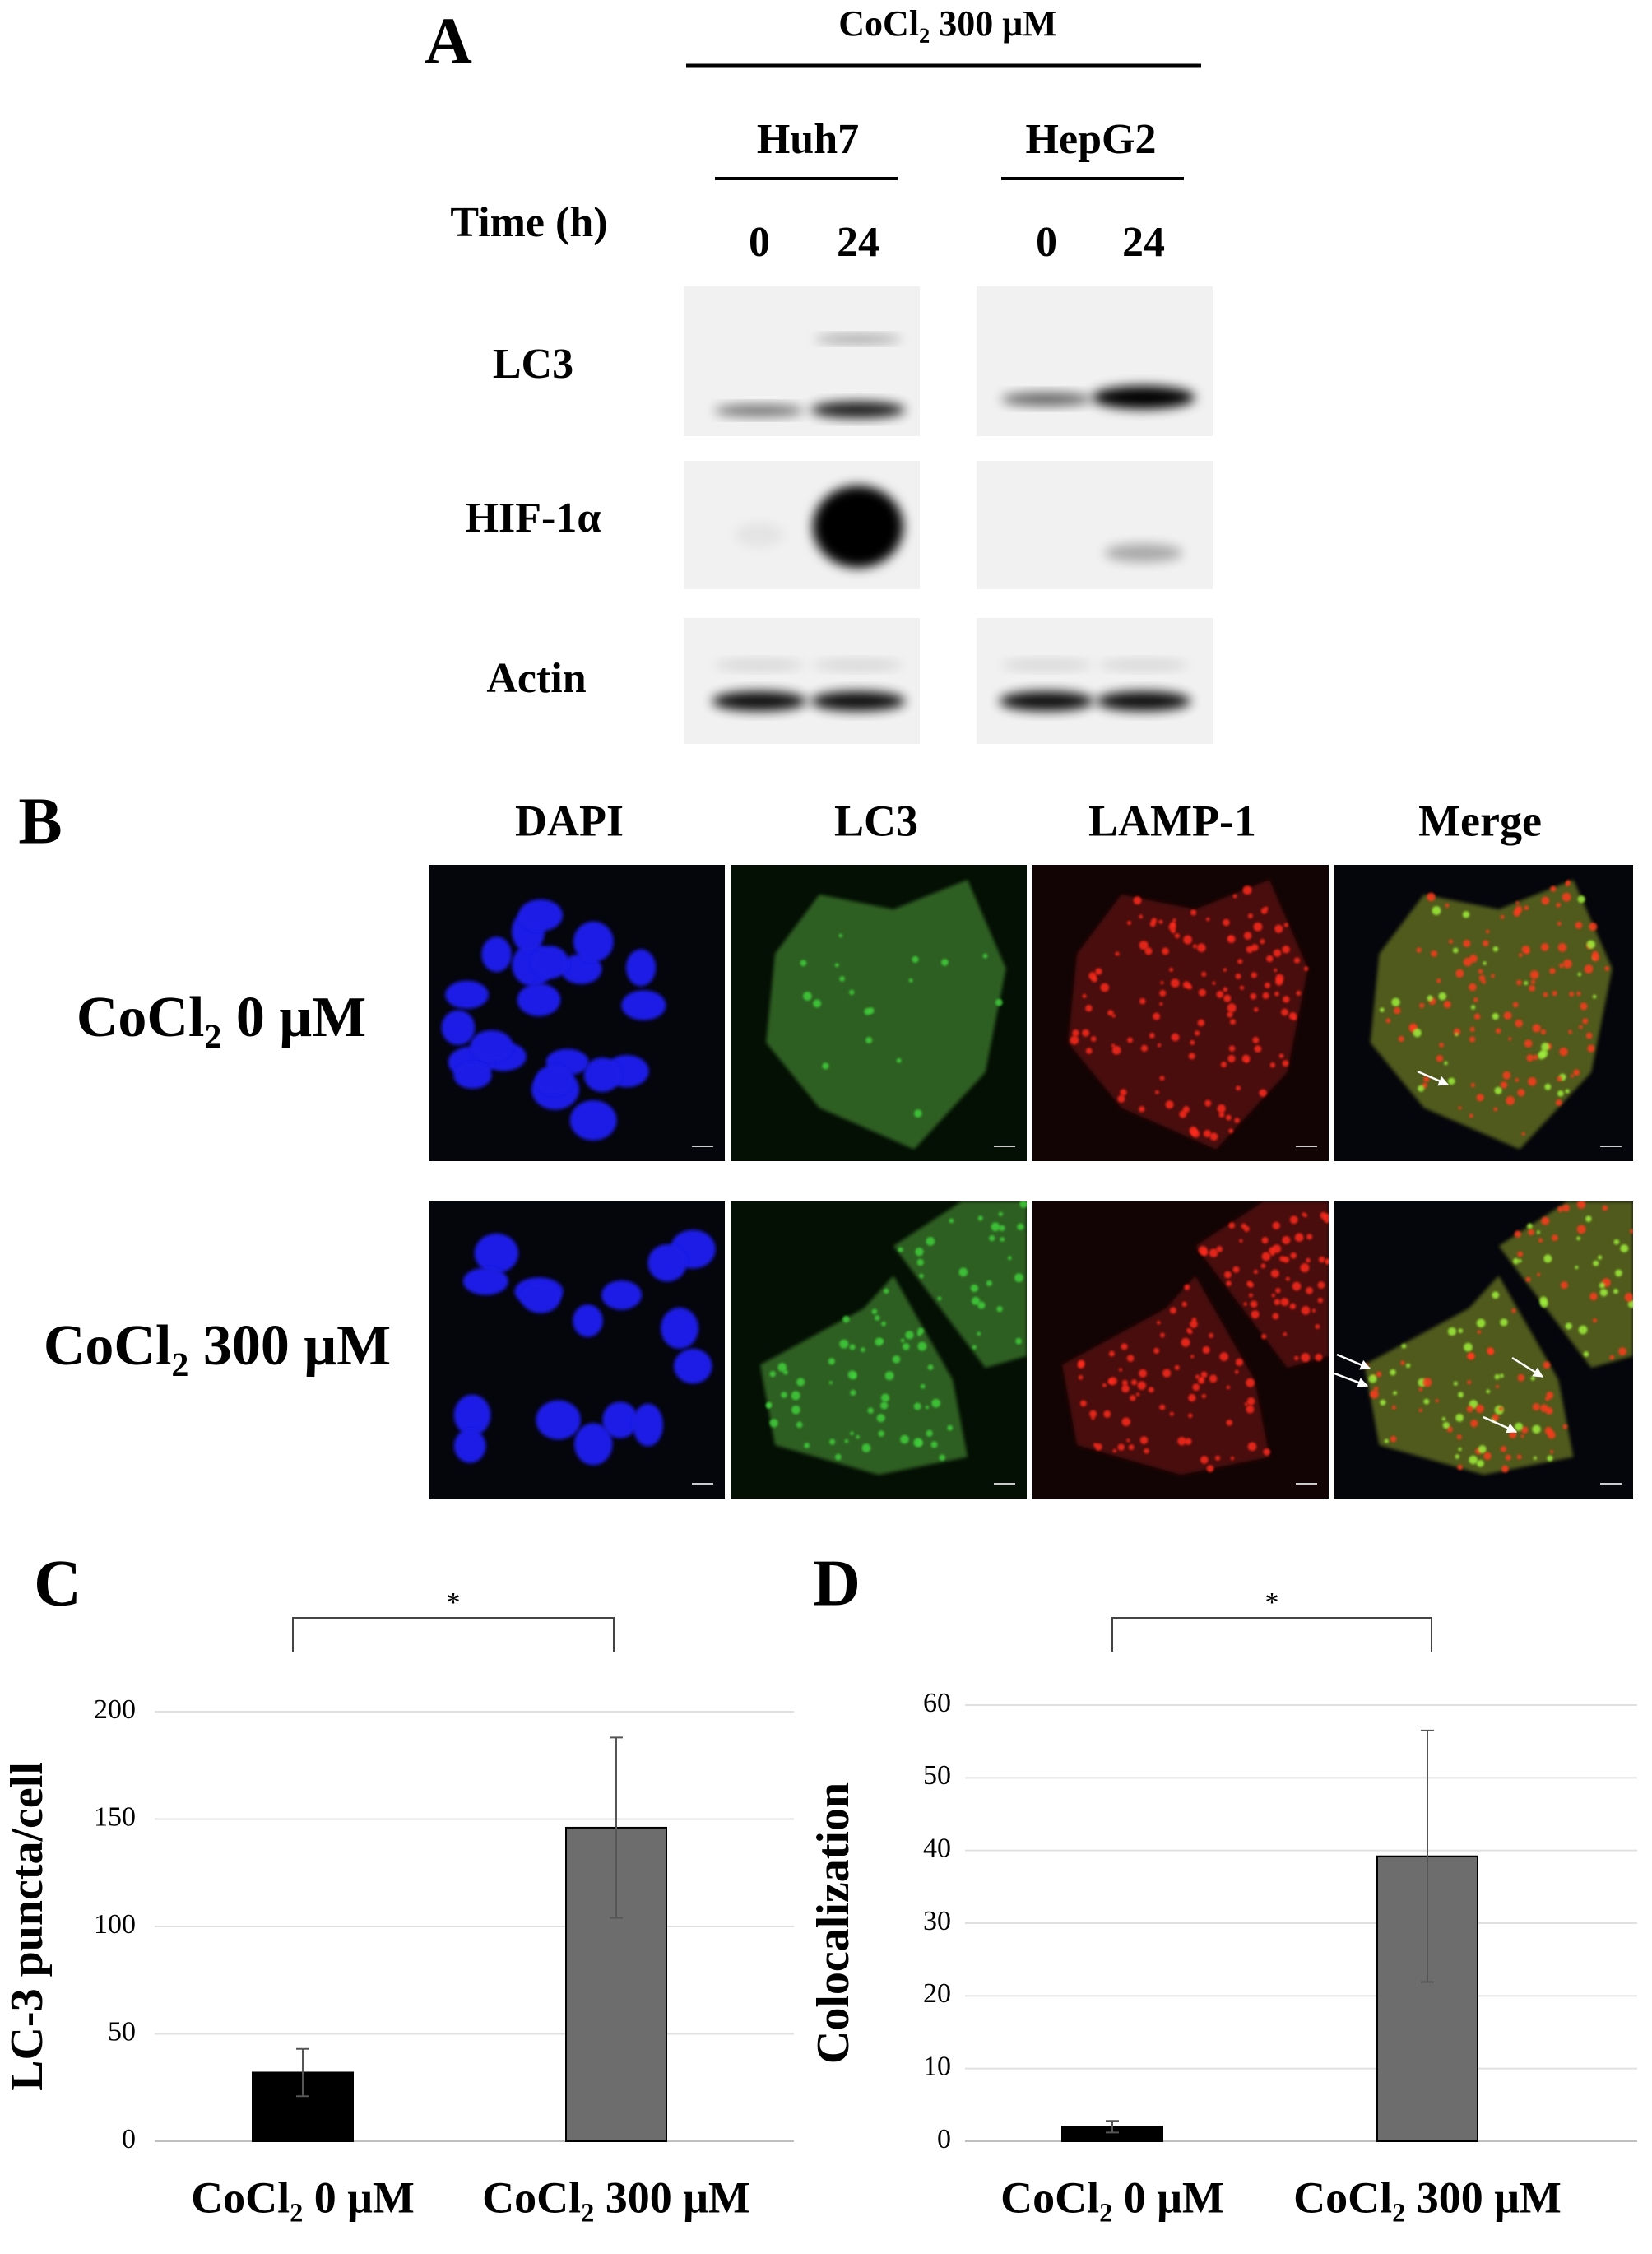 The height and width of the screenshot is (2254, 1652). What do you see at coordinates (534, 518) in the screenshot?
I see `protein-label: HIF-1α` at bounding box center [534, 518].